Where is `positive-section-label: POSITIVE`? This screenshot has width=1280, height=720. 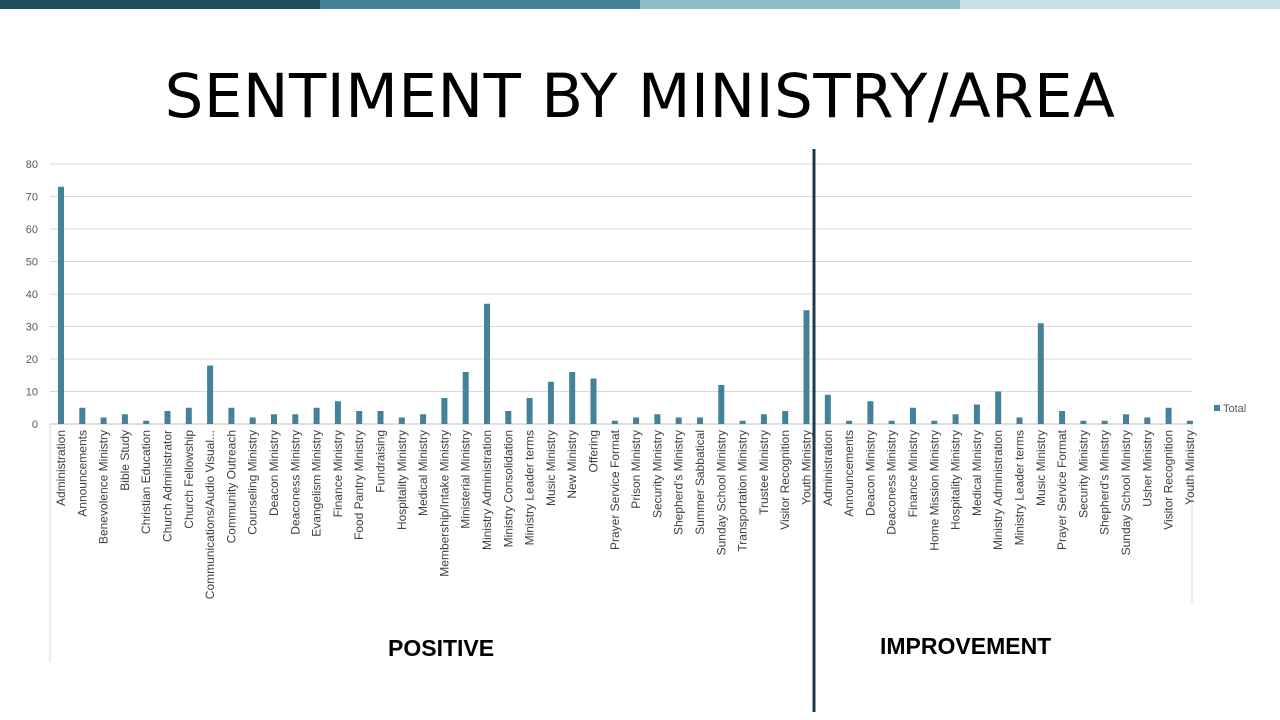
positive-section-label: POSITIVE is located at coordinates (441, 648).